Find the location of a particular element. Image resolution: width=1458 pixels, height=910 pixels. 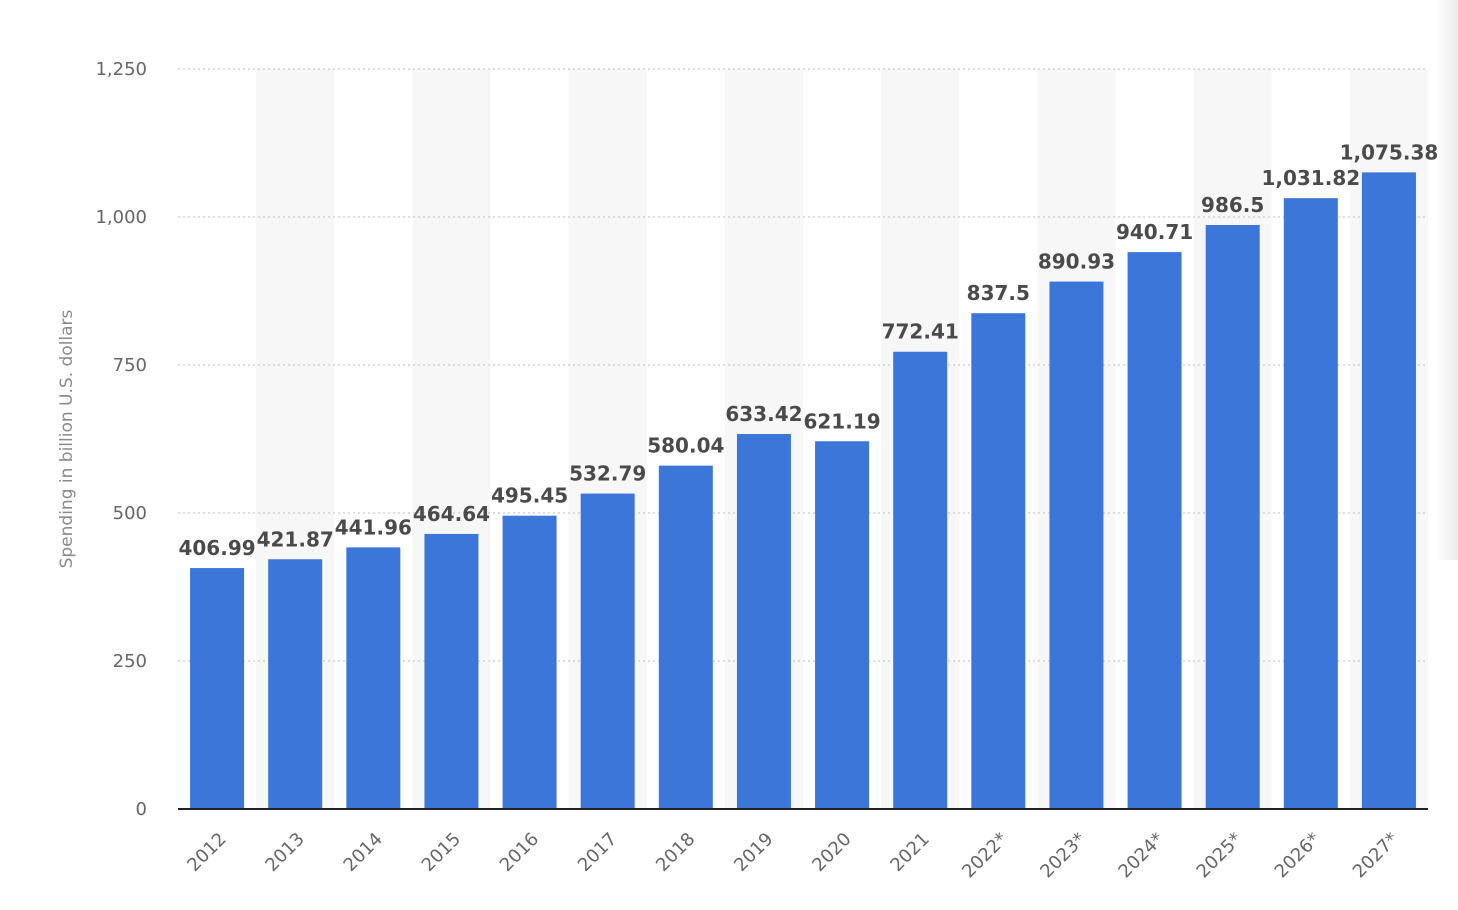

x-tick-label: 2025* is located at coordinates (1220, 856).